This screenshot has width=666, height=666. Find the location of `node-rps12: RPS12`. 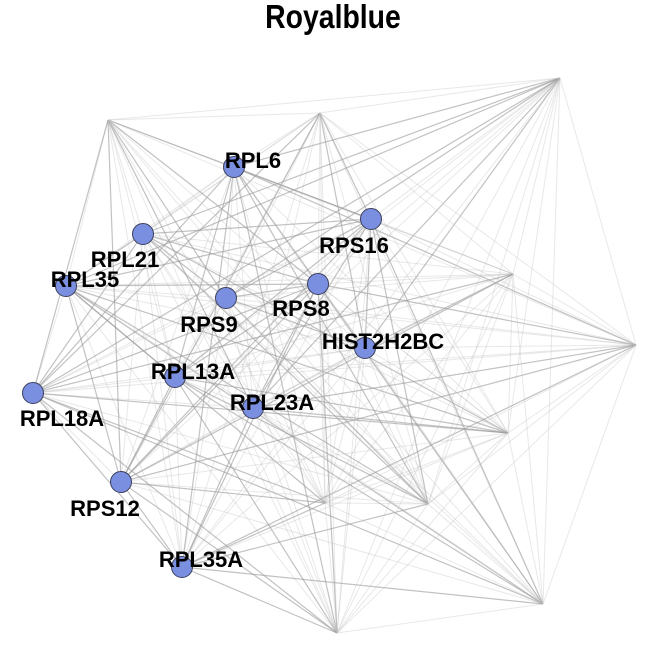

node-rps12: RPS12 is located at coordinates (105, 496).